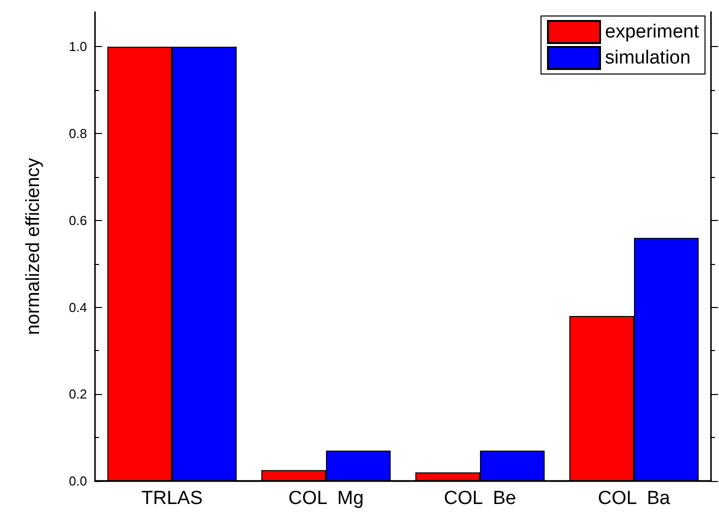 Image resolution: width=719 pixels, height=521 pixels. Describe the element at coordinates (326, 498) in the screenshot. I see `x-tick-label: COL Mg` at that location.